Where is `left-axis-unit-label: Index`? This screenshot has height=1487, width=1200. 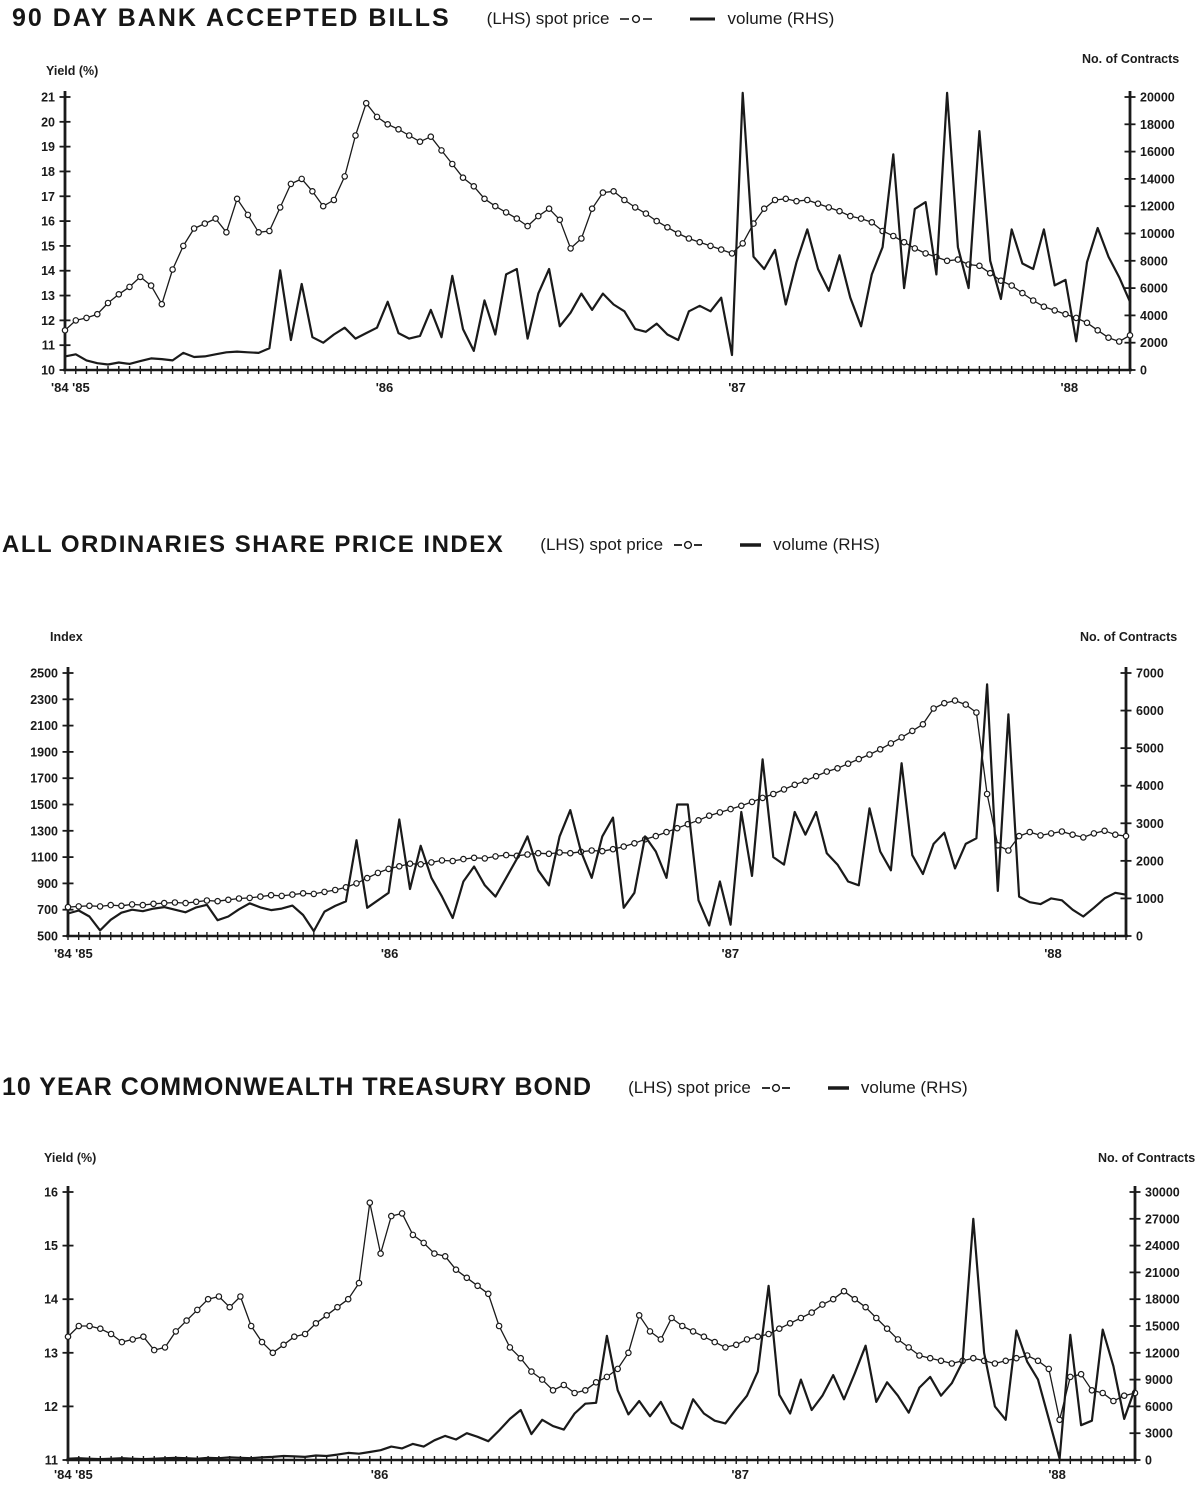
left-axis-unit-label: Index is located at coordinates (66, 637).